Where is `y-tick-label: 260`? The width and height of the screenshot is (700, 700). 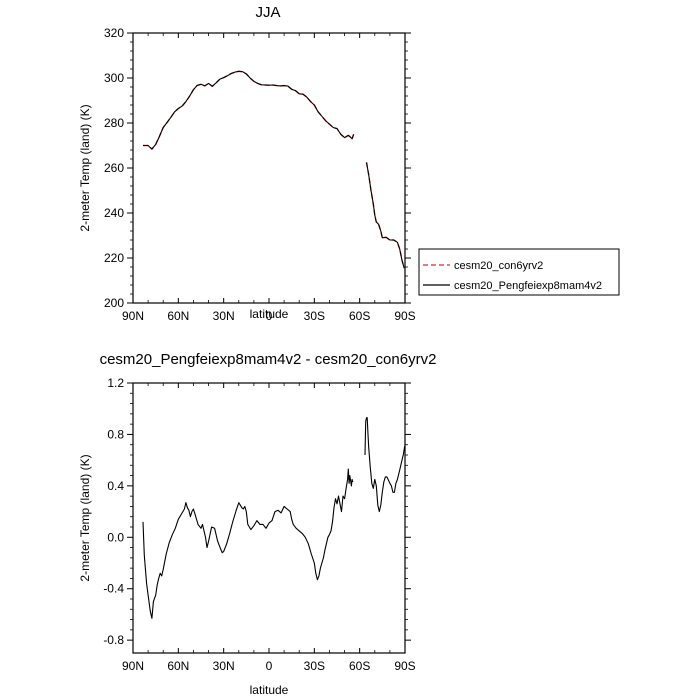
y-tick-label: 260 is located at coordinates (114, 168).